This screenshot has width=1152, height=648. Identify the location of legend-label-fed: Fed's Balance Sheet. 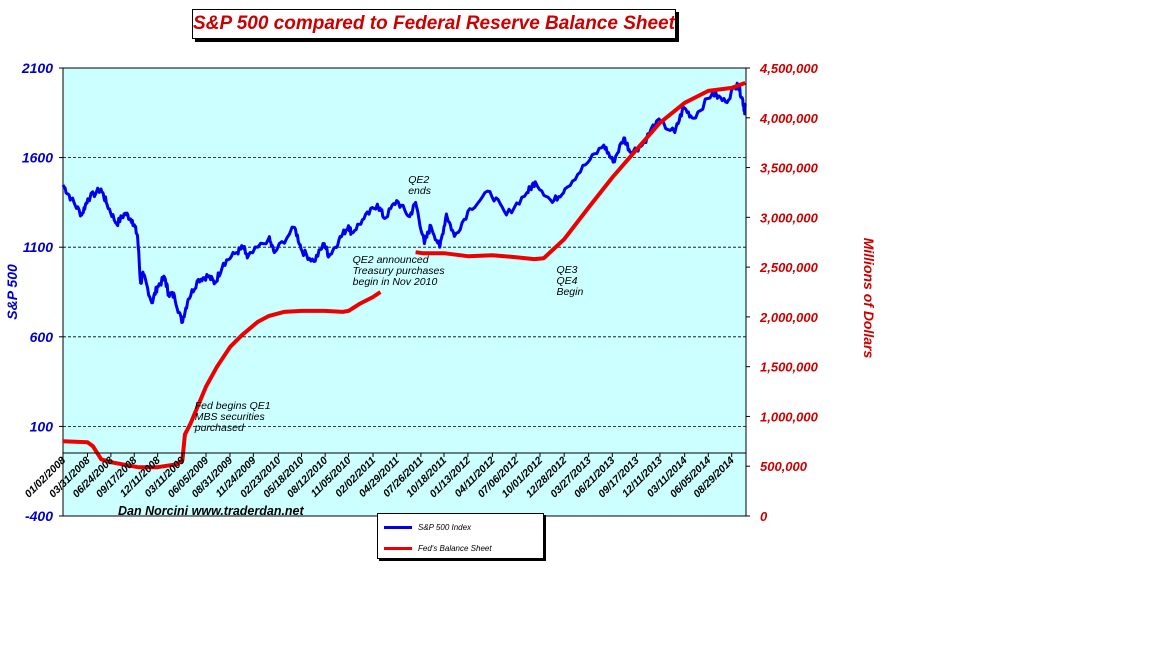
(455, 548).